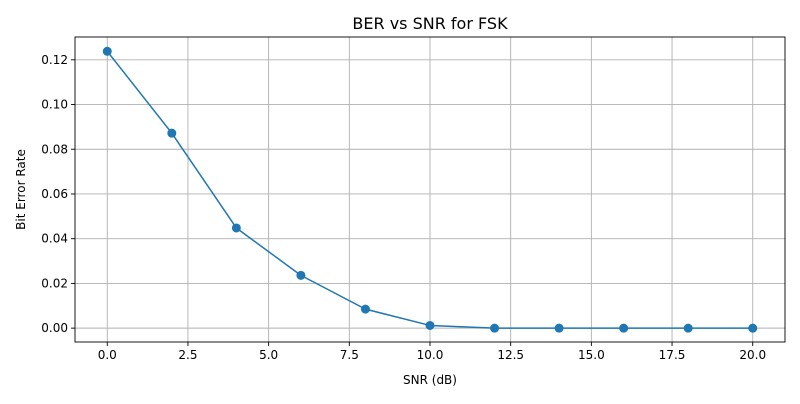 This screenshot has height=404, width=800. What do you see at coordinates (430, 380) in the screenshot?
I see `x-axis-label: SNR (dB)` at bounding box center [430, 380].